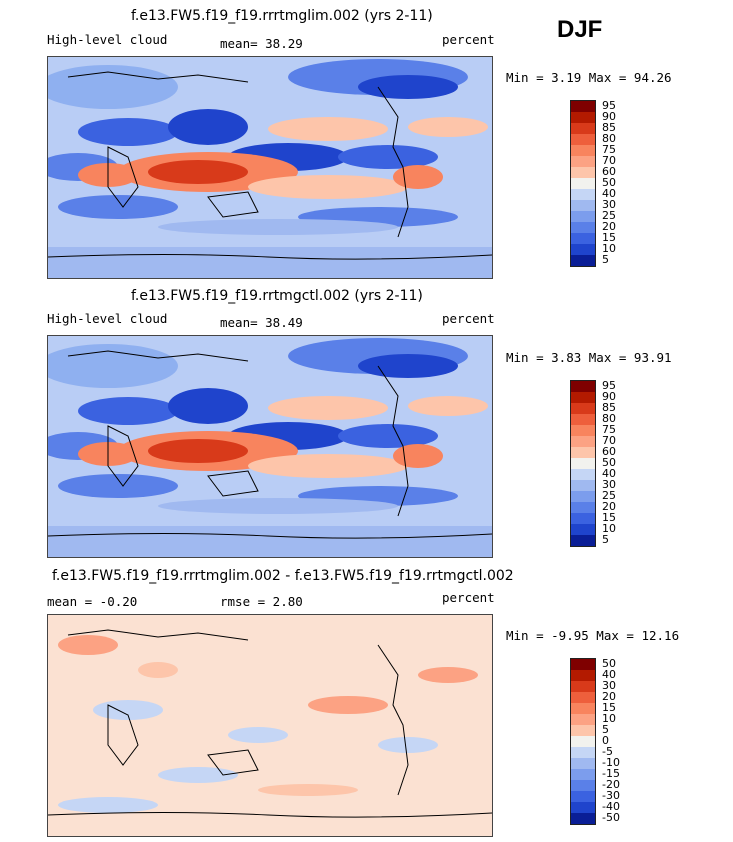  What do you see at coordinates (589, 357) in the screenshot?
I see `panel-2-minmax-label: Min = 3.83 Max = 93.91` at bounding box center [589, 357].